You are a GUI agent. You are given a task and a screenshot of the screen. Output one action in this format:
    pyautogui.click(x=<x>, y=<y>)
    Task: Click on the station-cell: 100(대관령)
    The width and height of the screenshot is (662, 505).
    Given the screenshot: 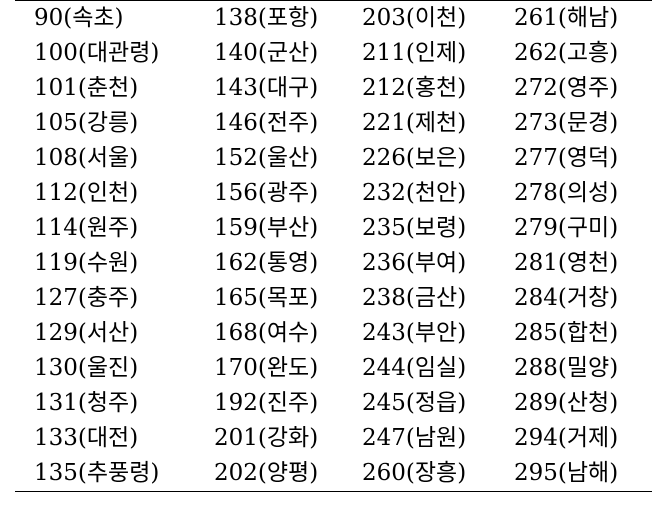 What is the action you would take?
    pyautogui.click(x=97, y=53)
    